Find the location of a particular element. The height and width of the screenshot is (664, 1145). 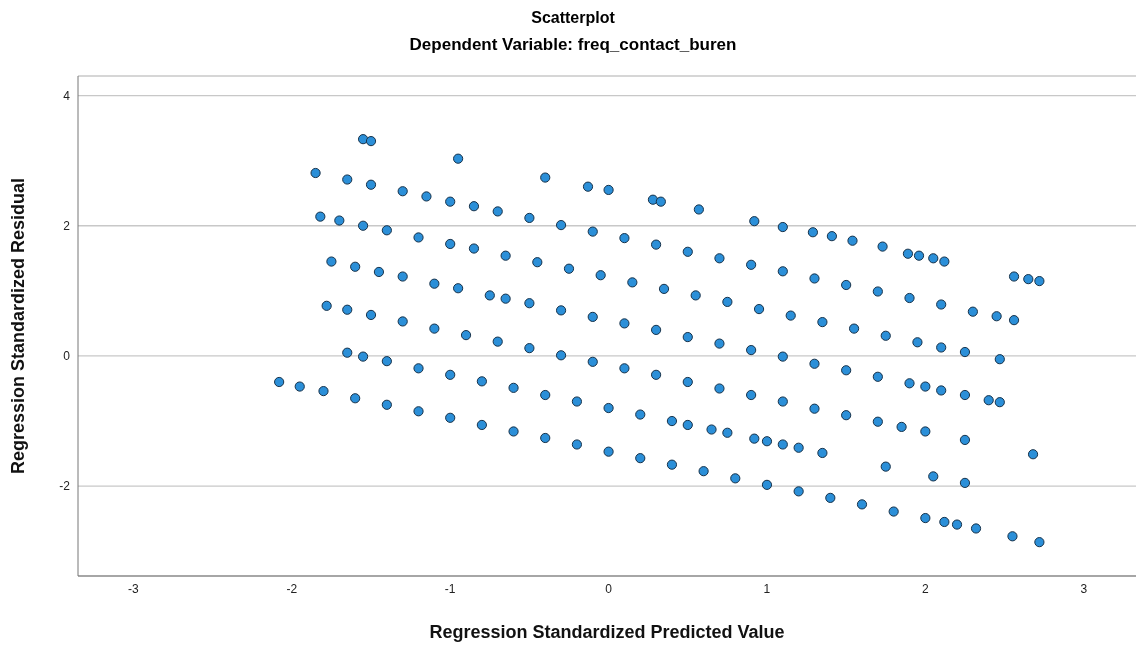

chart-title: Scatterplot is located at coordinates (573, 18).